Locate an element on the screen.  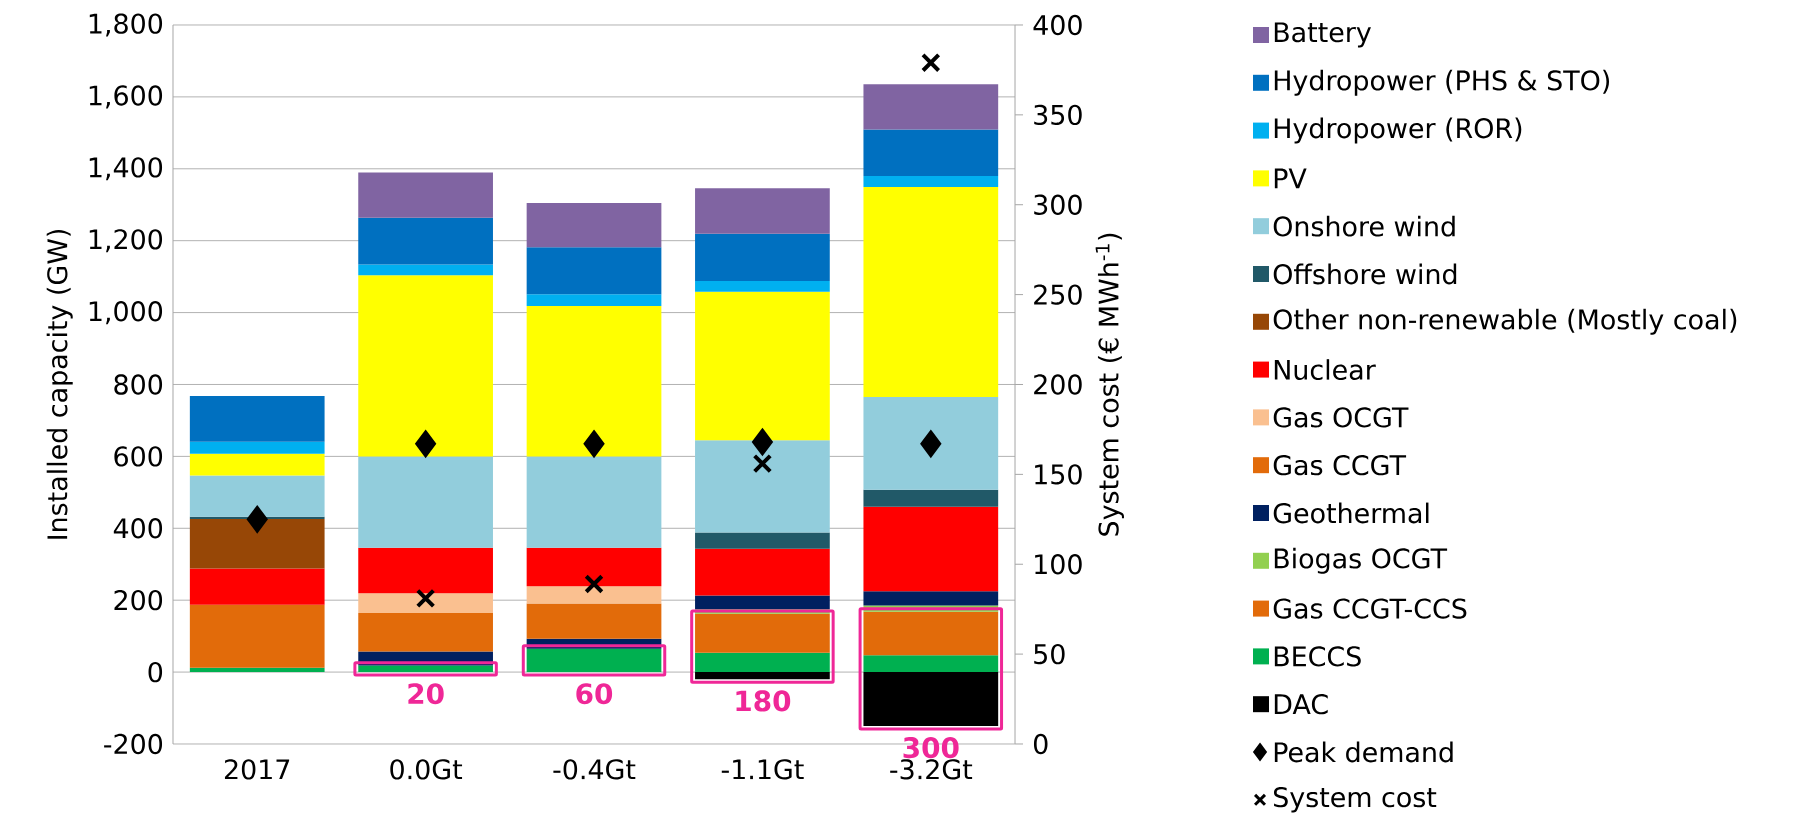
legend-label: Nuclear is located at coordinates (1325, 369).